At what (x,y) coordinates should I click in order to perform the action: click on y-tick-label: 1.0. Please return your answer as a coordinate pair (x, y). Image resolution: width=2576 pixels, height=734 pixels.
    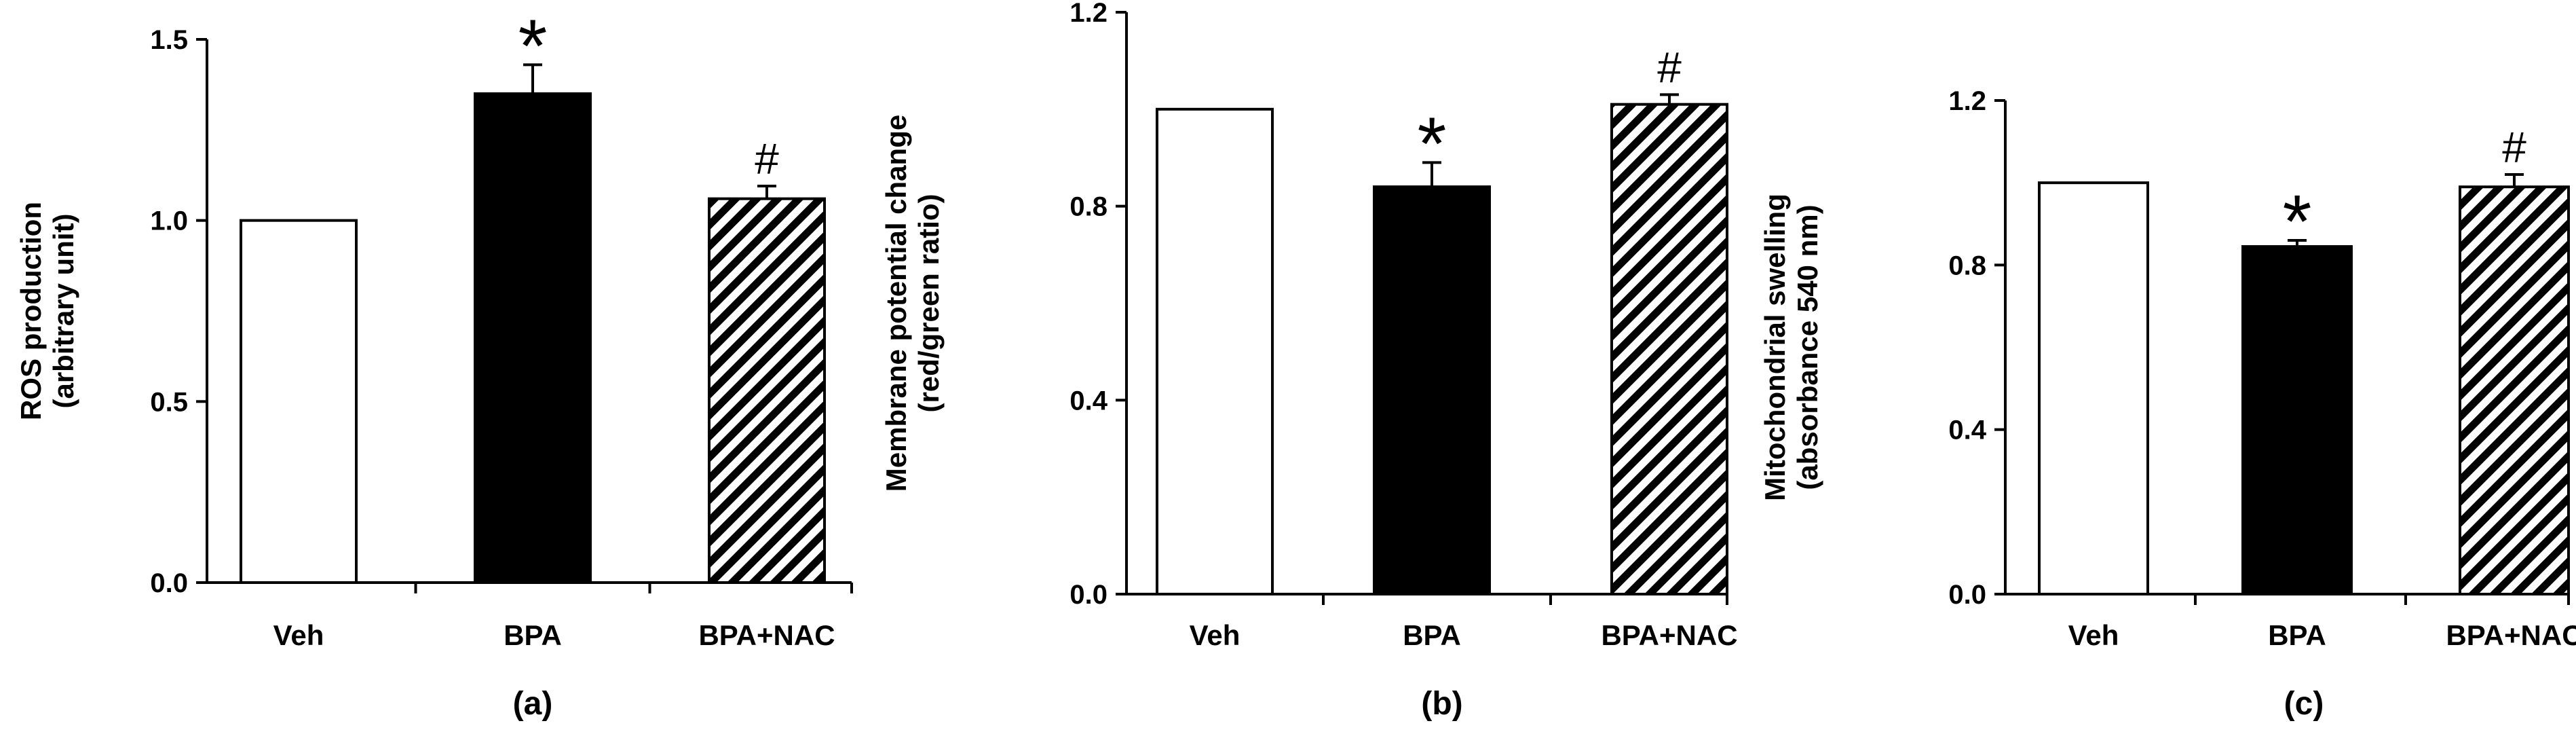
    Looking at the image, I should click on (169, 221).